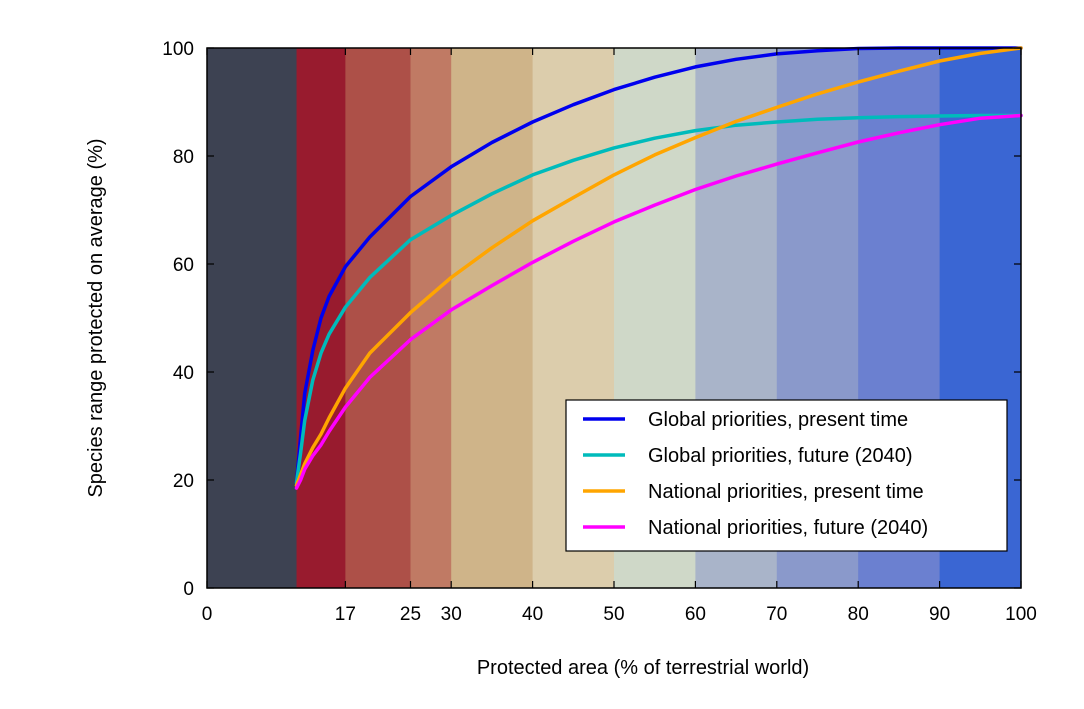  What do you see at coordinates (345, 614) in the screenshot?
I see `x-tick-label: 17` at bounding box center [345, 614].